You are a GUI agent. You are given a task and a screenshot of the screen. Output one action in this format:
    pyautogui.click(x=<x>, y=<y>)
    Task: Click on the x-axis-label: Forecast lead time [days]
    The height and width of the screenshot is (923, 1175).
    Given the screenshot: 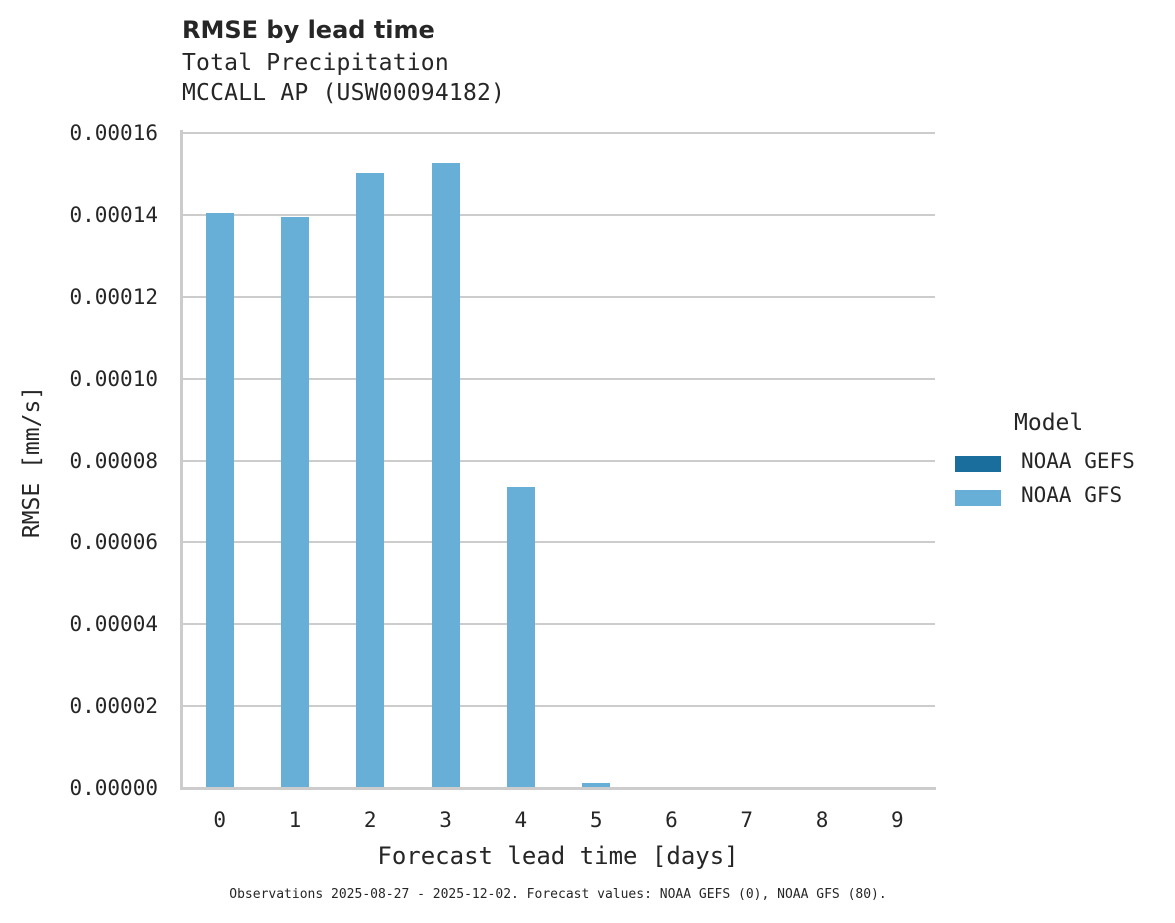 What is the action you would take?
    pyautogui.click(x=558, y=856)
    